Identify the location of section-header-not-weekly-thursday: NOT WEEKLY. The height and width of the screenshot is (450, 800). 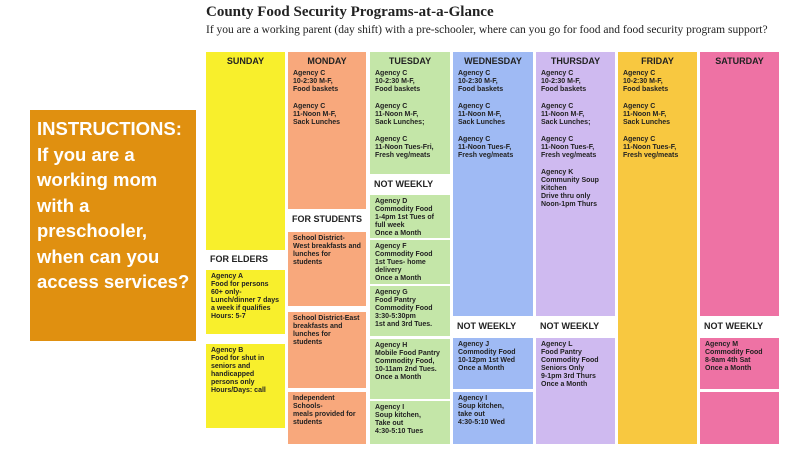
(575, 327).